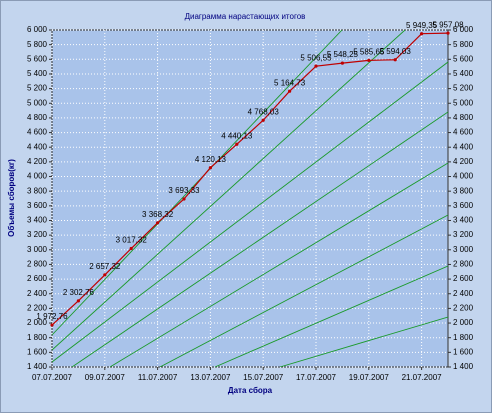 The height and width of the screenshot is (413, 492). I want to click on y2-tick-label: 4 400, so click(463, 146).